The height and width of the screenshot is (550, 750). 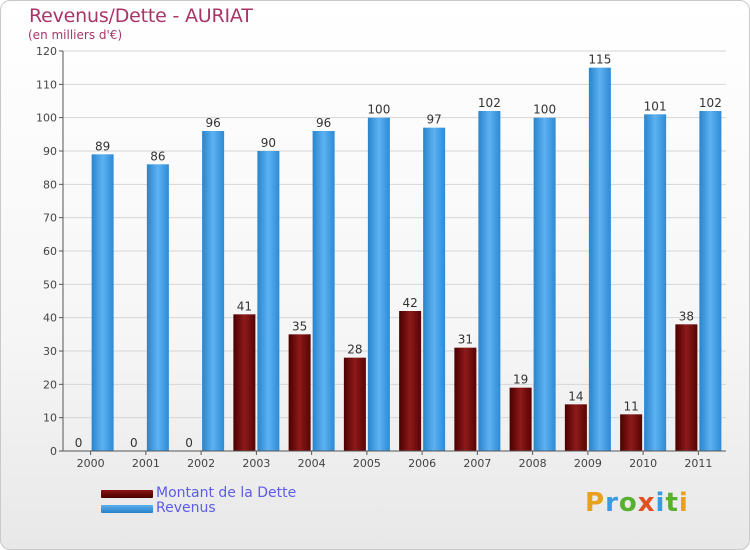 What do you see at coordinates (141, 16) in the screenshot?
I see `chart-title: Revenus/Dette - AURIAT` at bounding box center [141, 16].